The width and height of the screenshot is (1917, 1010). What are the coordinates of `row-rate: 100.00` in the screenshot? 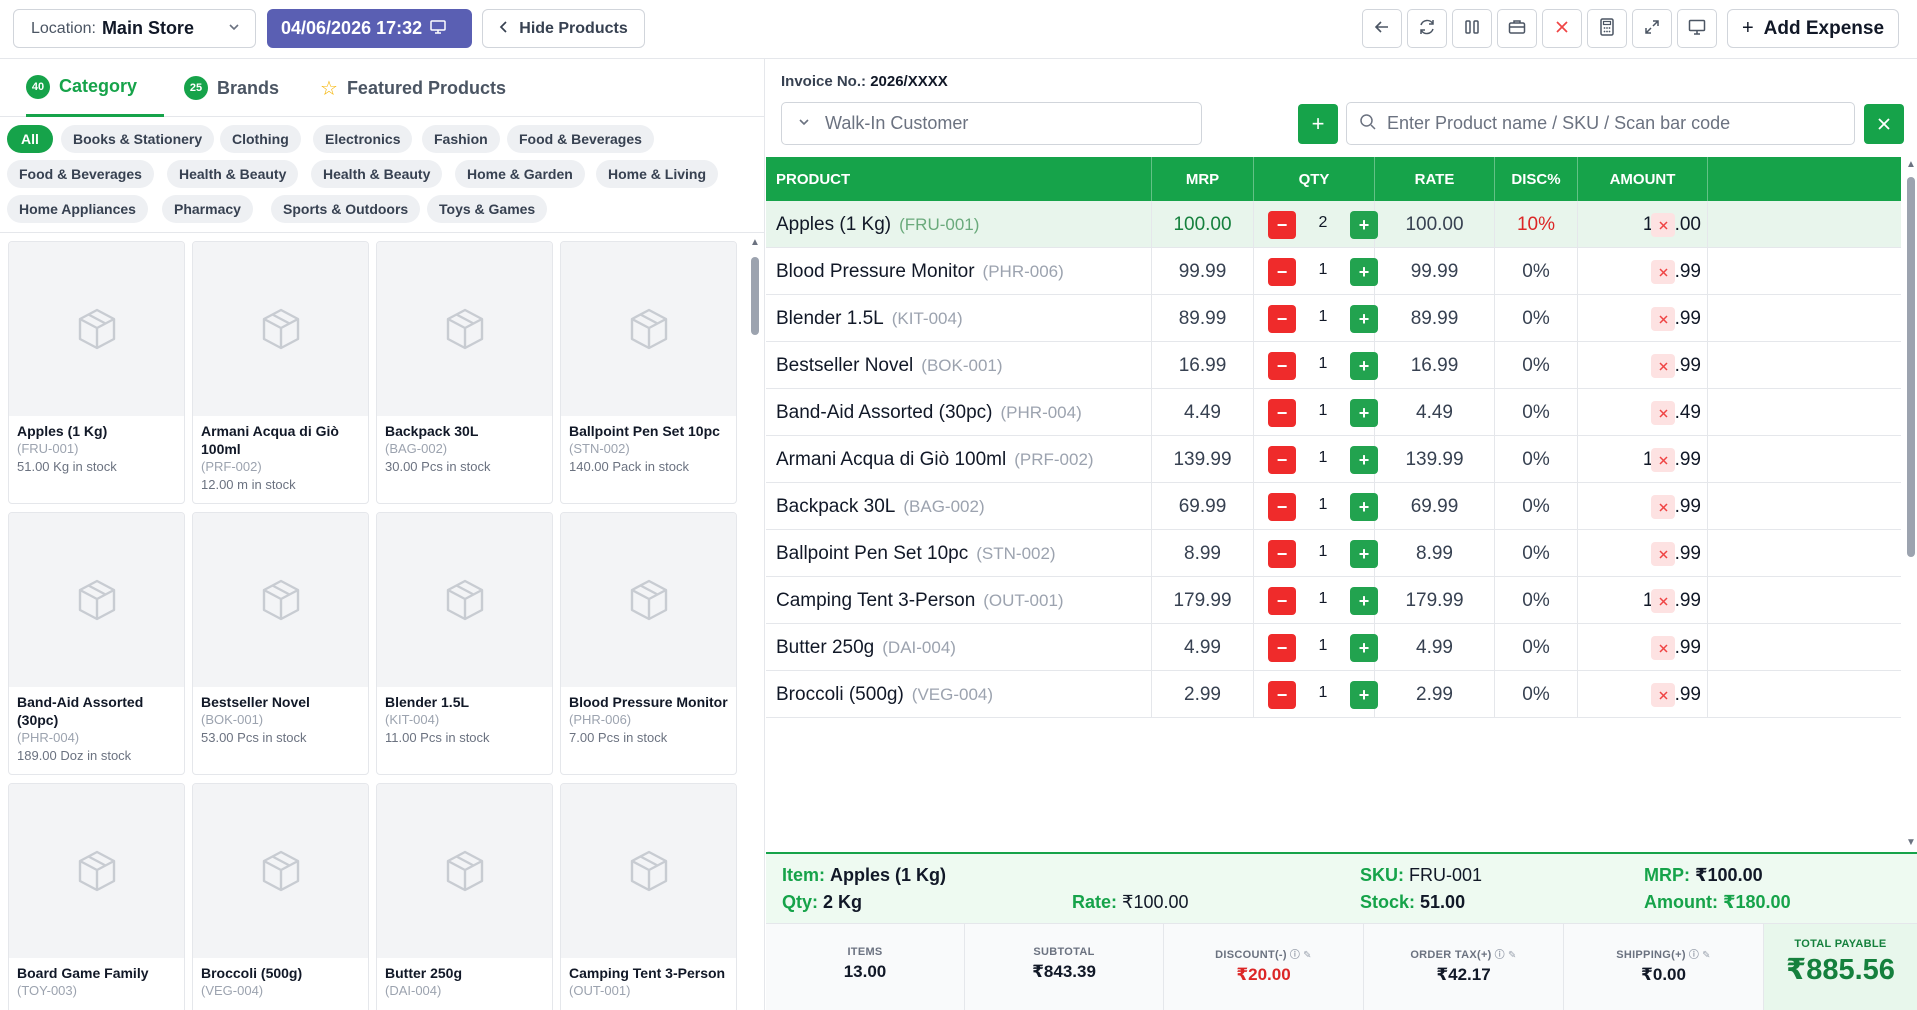 It's located at (1435, 224).